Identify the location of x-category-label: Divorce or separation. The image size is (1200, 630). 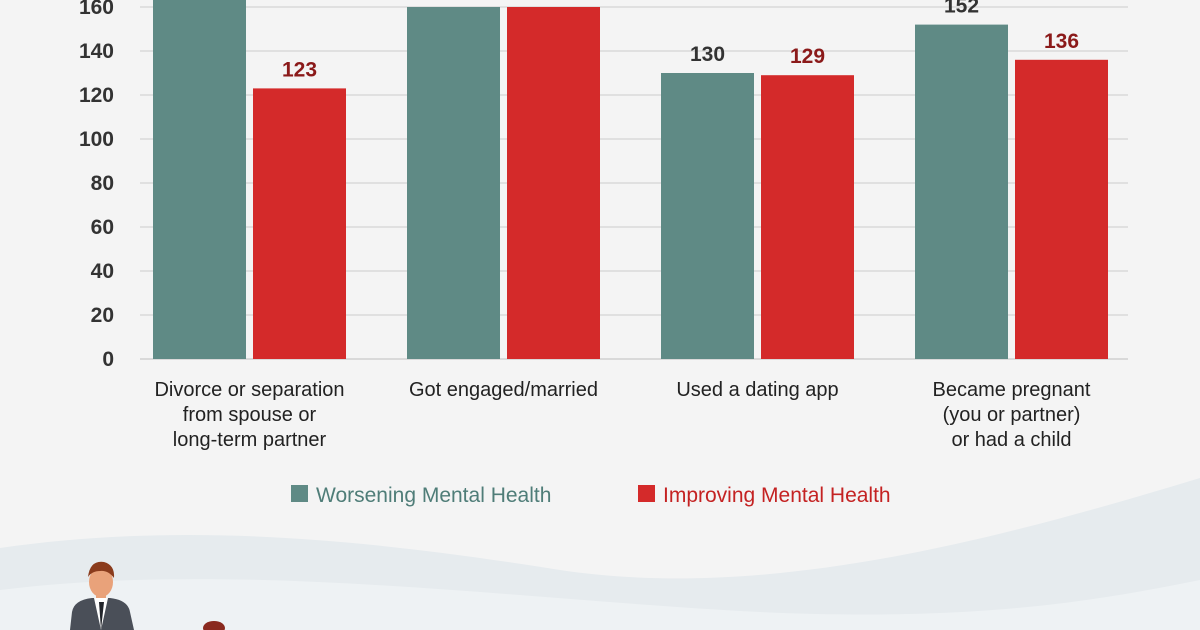
(249, 390).